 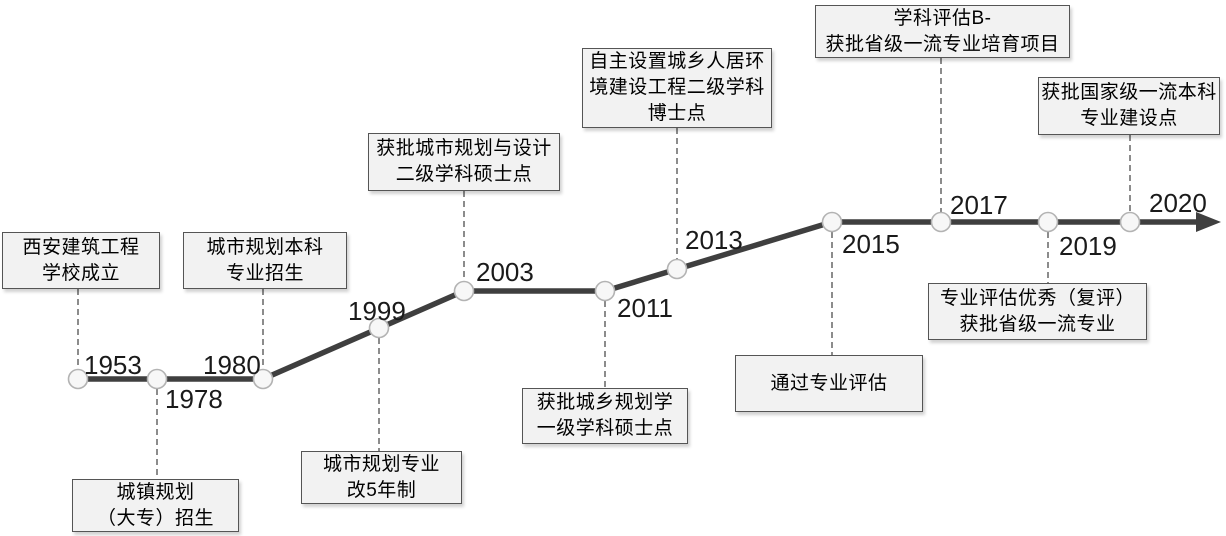 I want to click on event-box-line: 获批省级一流专业培育项目, so click(x=942, y=44).